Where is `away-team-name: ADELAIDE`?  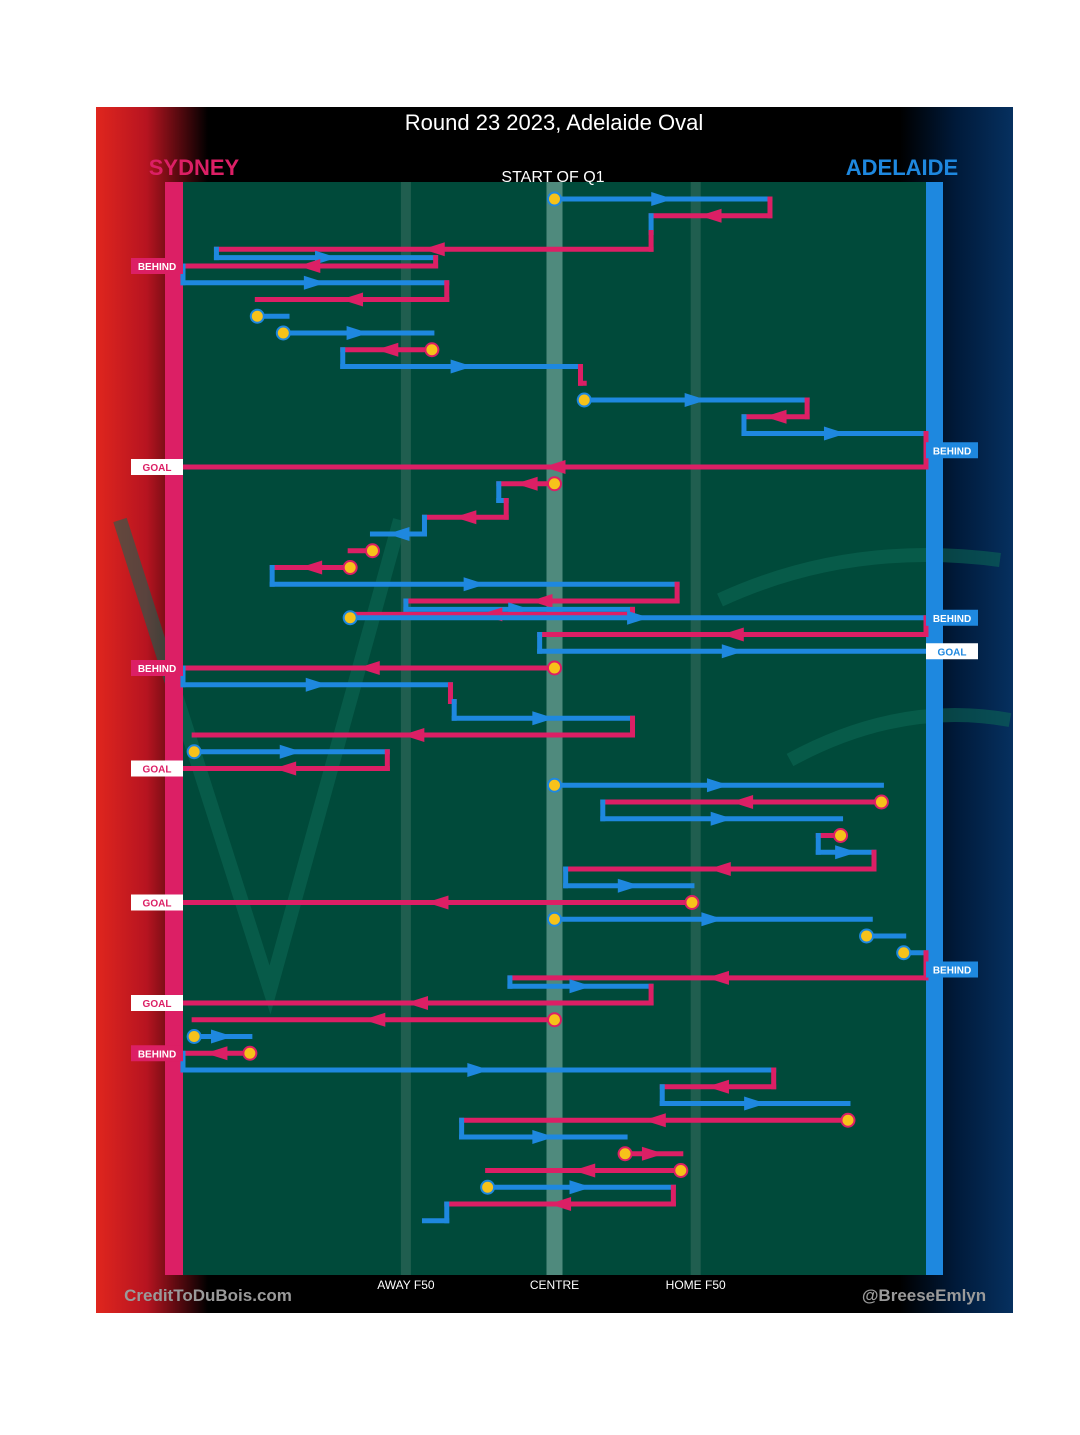 away-team-name: ADELAIDE is located at coordinates (902, 167).